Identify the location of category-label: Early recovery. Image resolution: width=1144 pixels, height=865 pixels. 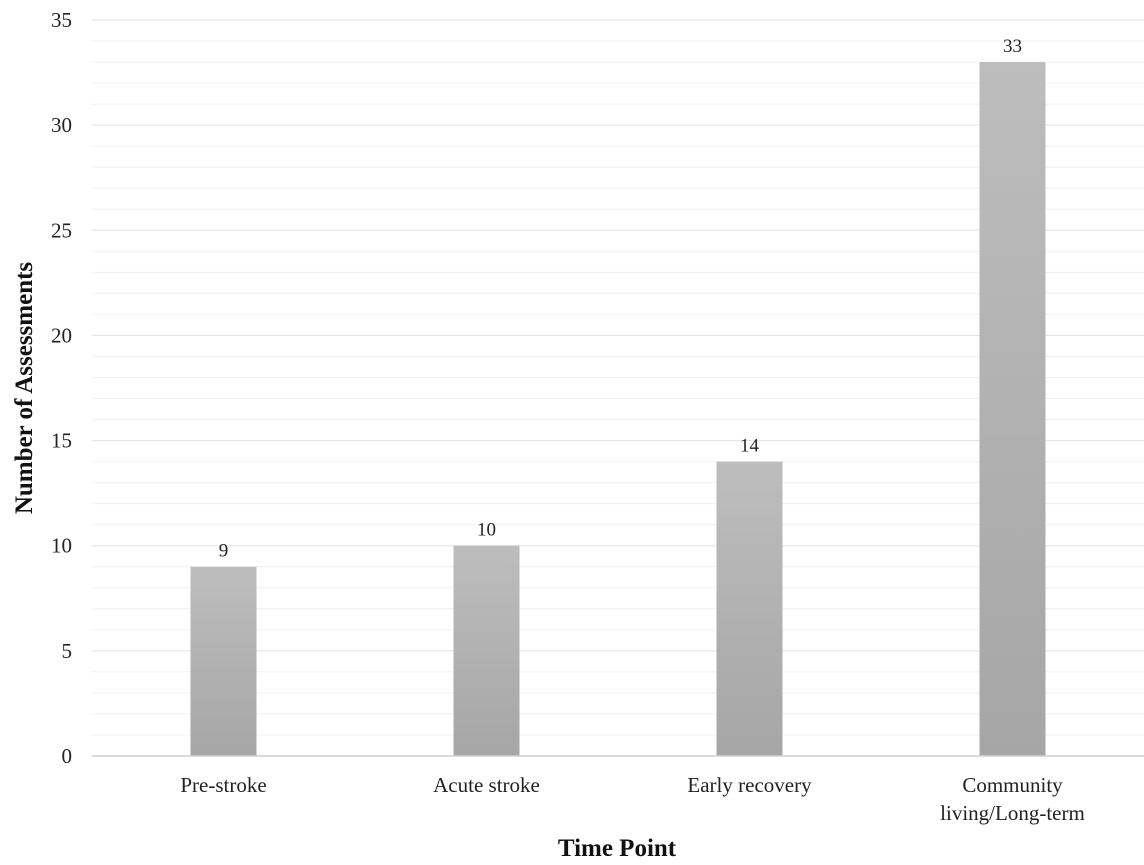
(749, 785).